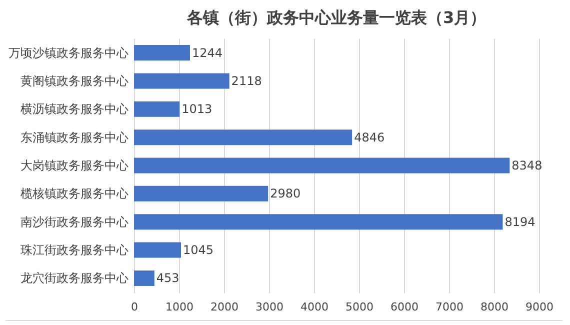 This screenshot has width=570, height=325. I want to click on chart-title: 各镇（街）政务中心业务量一览表（3月）, so click(336, 17).